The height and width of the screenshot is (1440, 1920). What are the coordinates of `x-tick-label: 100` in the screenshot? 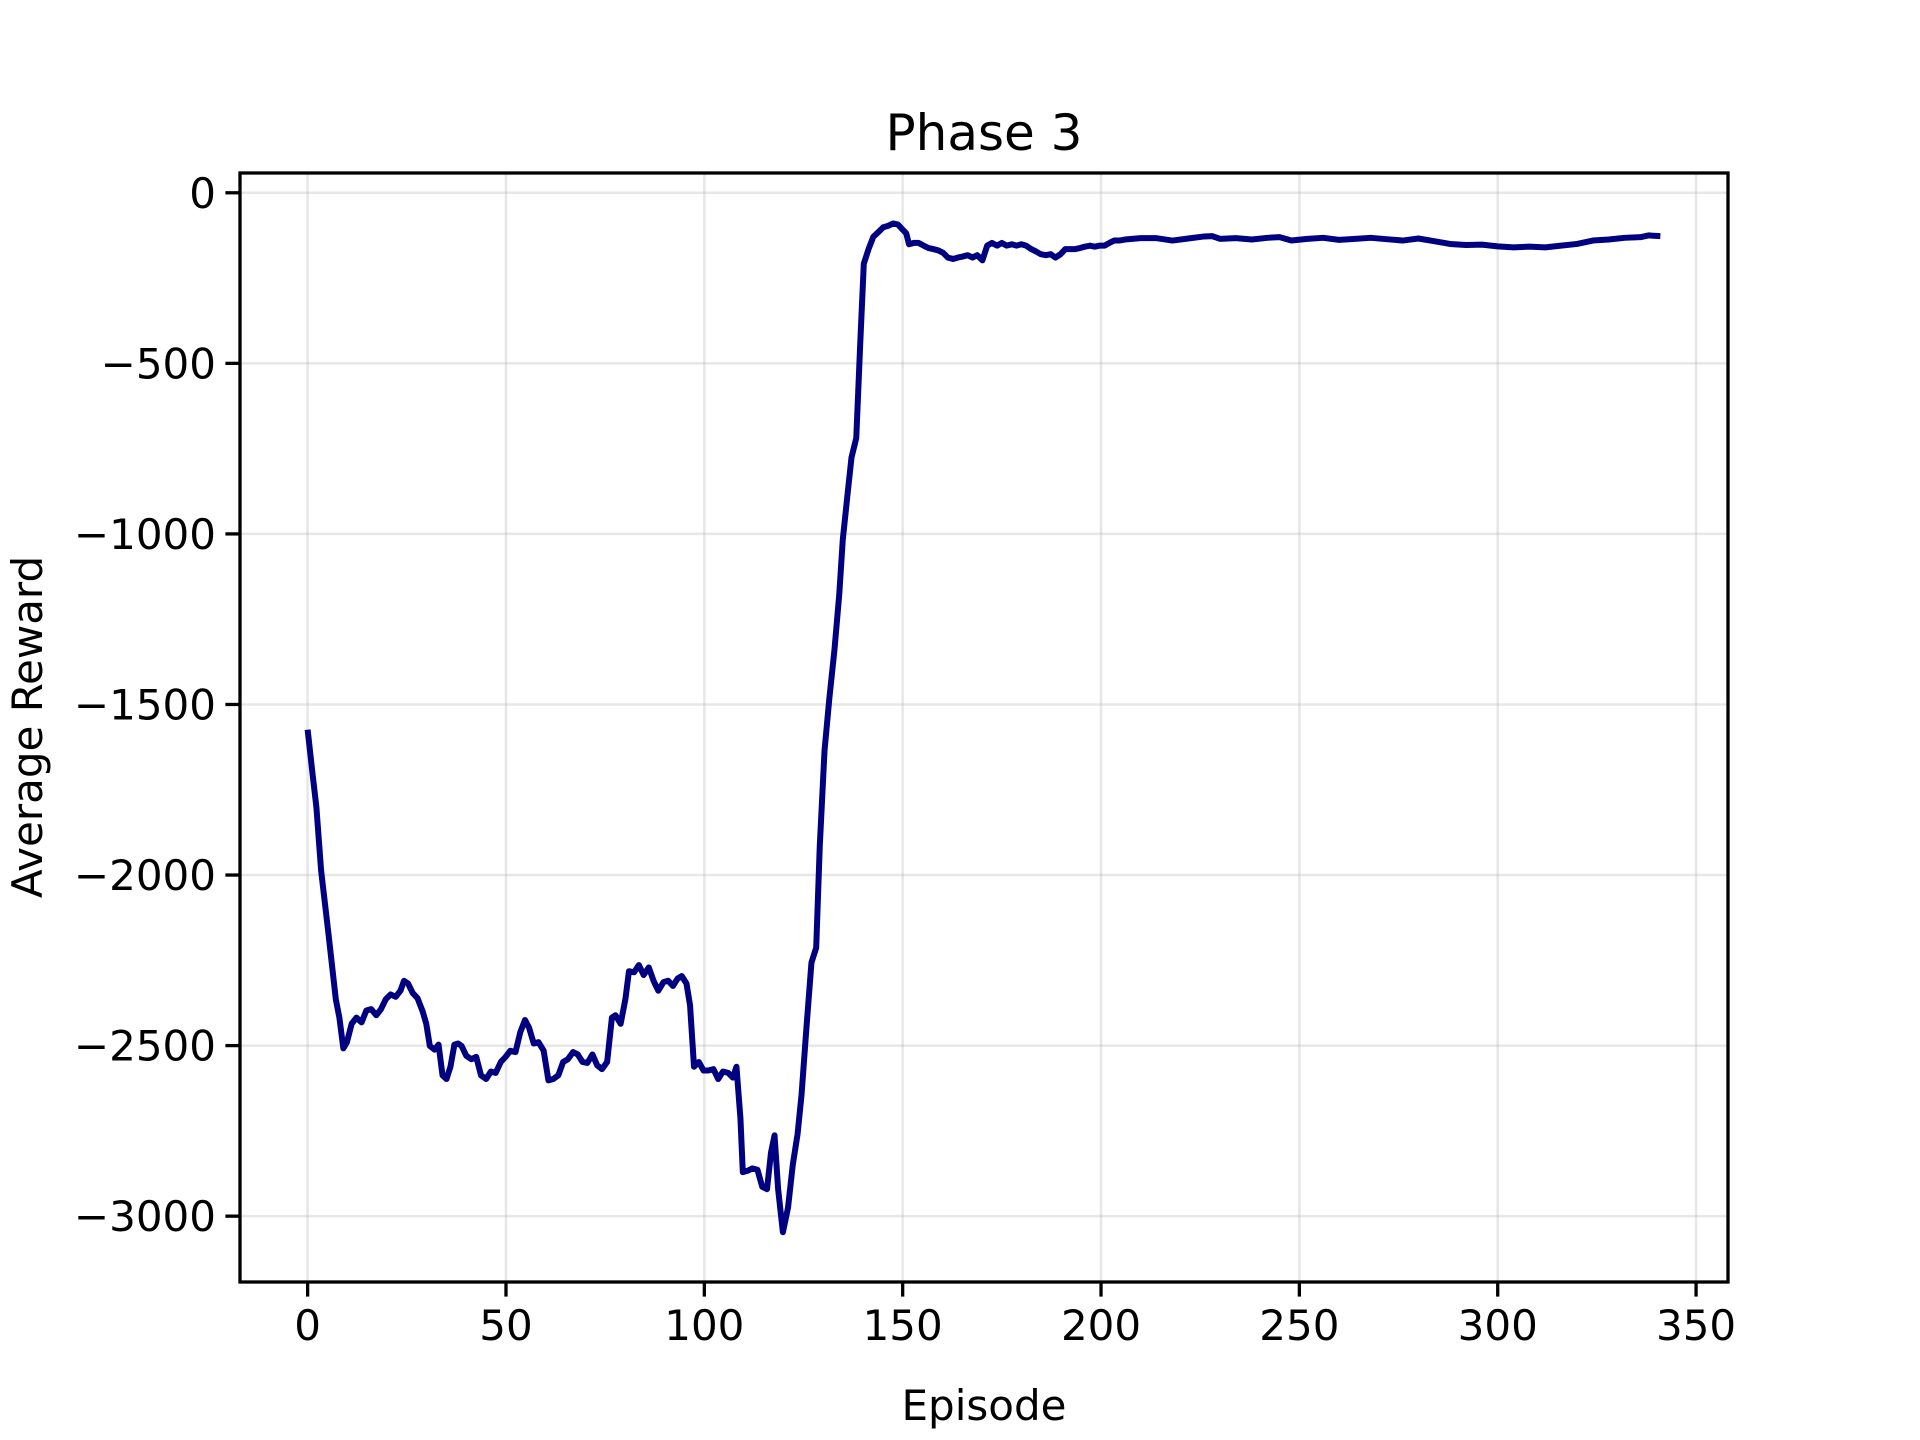 It's located at (704, 1325).